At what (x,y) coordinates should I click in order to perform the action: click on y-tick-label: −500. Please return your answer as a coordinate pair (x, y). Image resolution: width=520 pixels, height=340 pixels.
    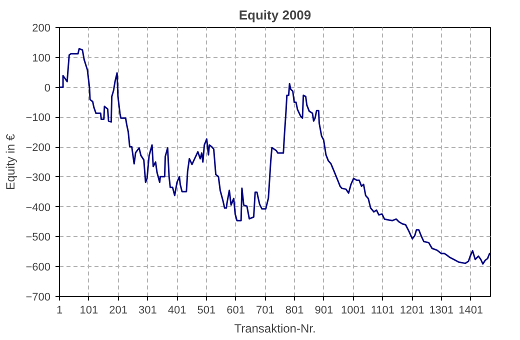
    Looking at the image, I should click on (38, 238).